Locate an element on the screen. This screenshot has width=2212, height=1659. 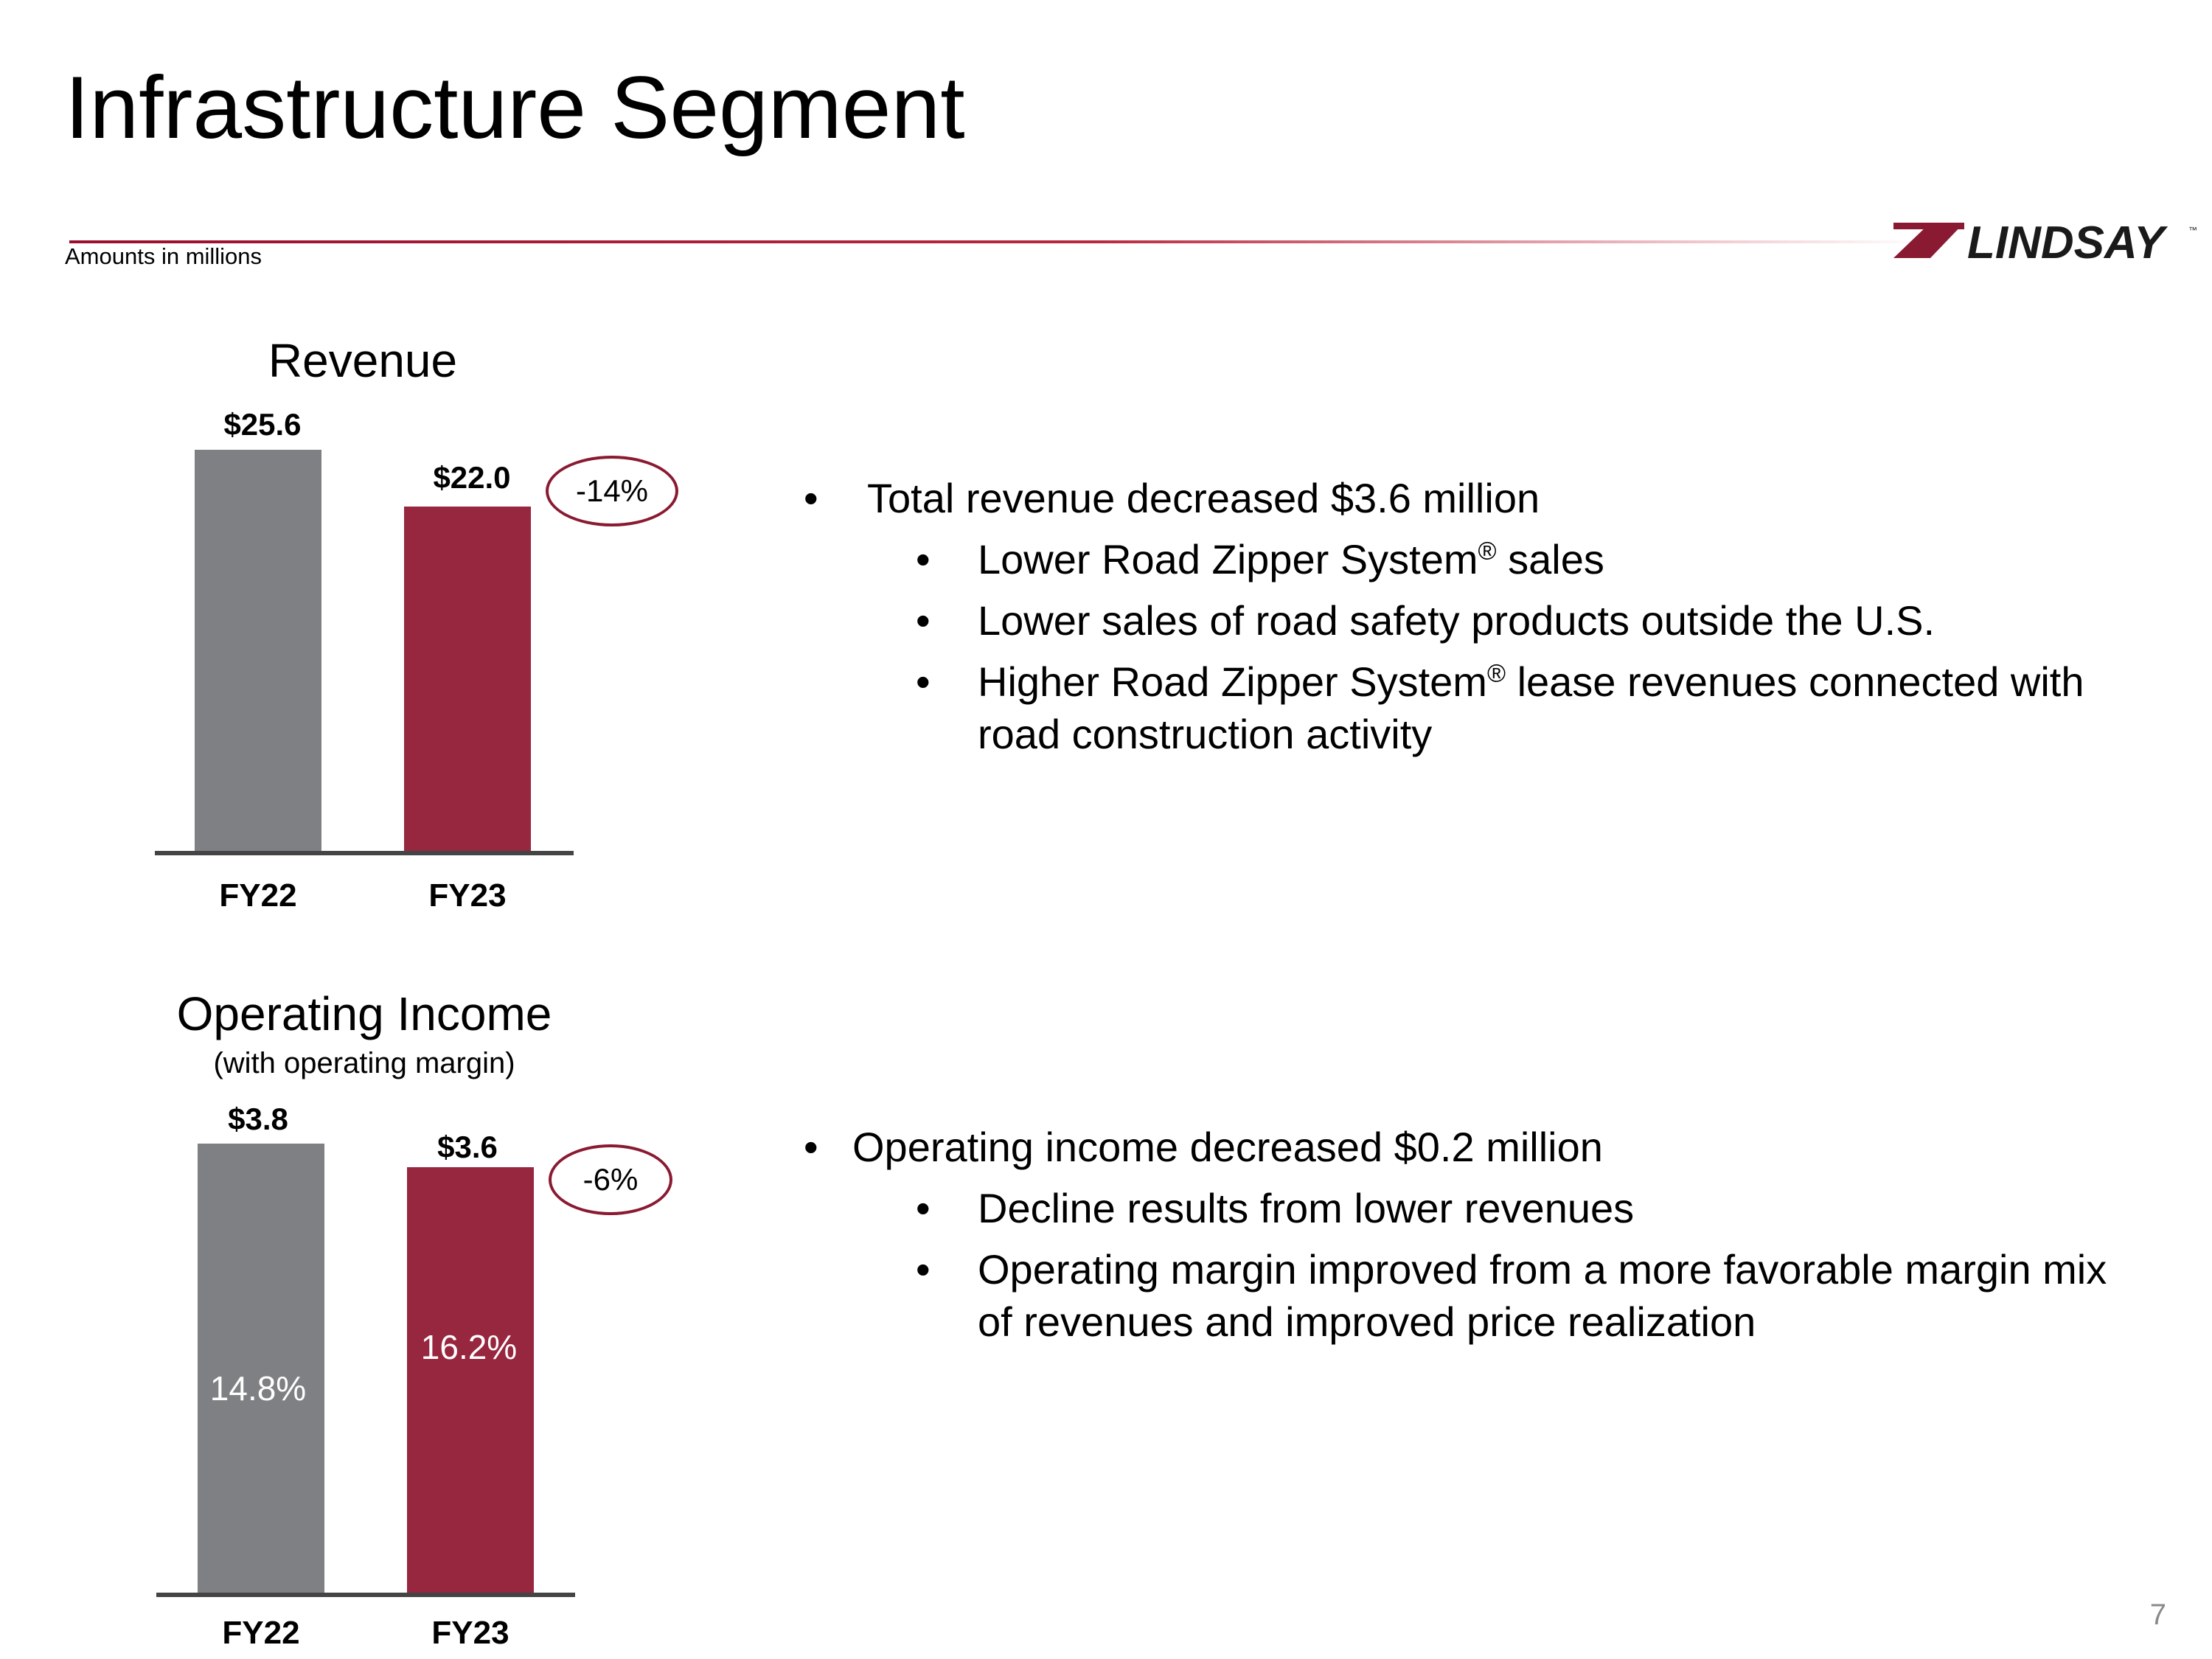
revenue-fy23-value-label: $22.0 is located at coordinates (472, 477).